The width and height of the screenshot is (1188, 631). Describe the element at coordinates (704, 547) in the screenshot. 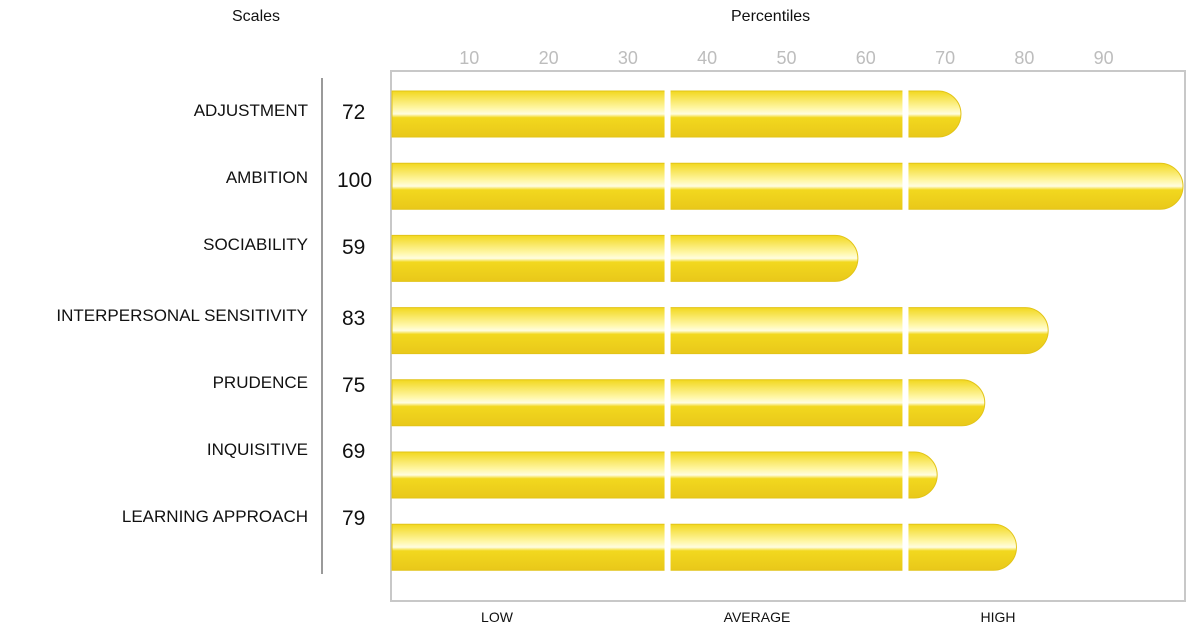

I see `bar-learning-approach` at that location.